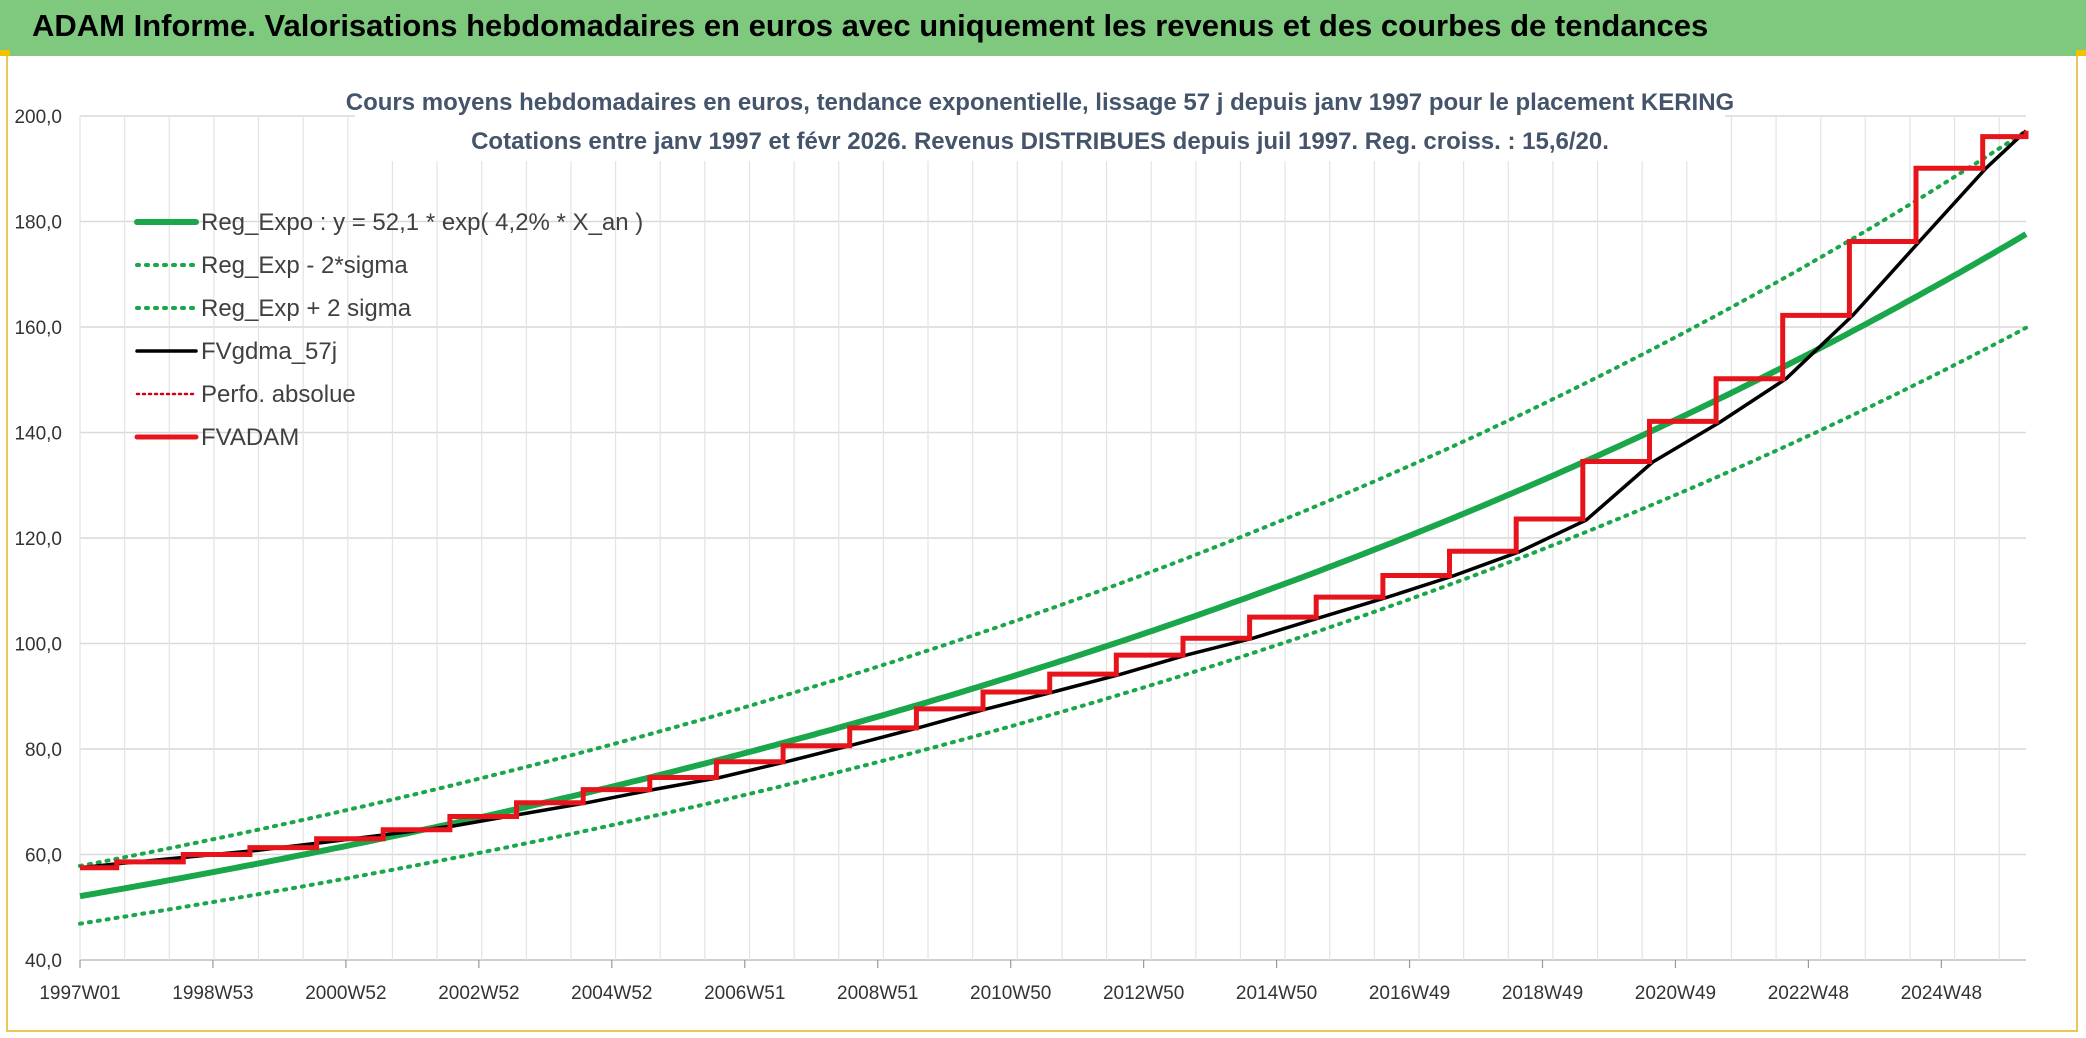 Image resolution: width=2086 pixels, height=1038 pixels. What do you see at coordinates (744, 993) in the screenshot?
I see `x-tick-label: 2006W51` at bounding box center [744, 993].